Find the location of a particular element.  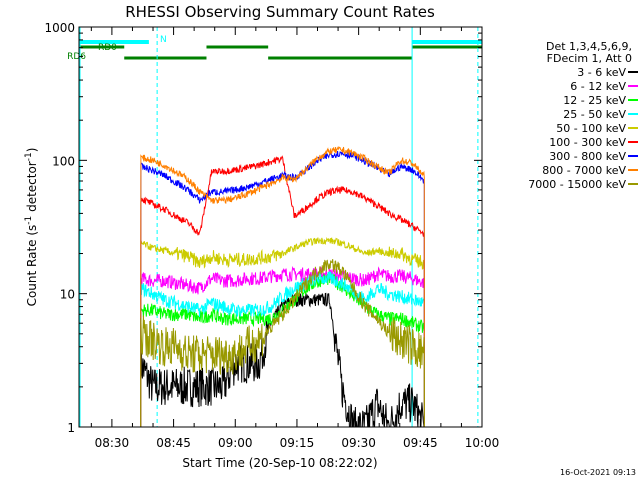

legend-label-5: 50 - 100 keV is located at coordinates (591, 128).